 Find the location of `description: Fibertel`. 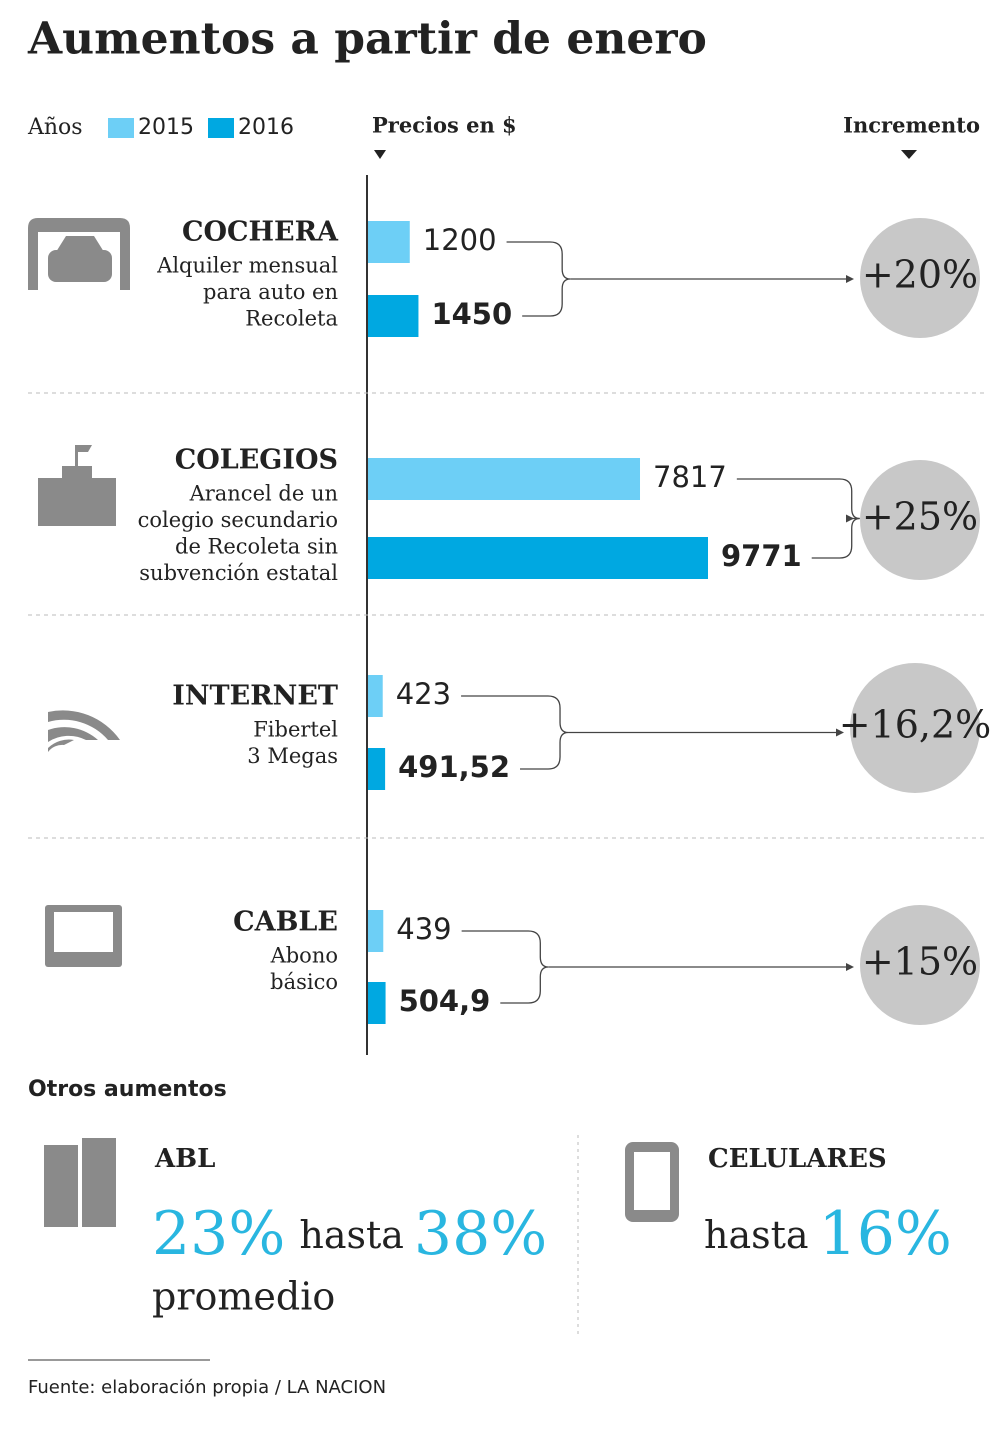

description: Fibertel is located at coordinates (295, 730).